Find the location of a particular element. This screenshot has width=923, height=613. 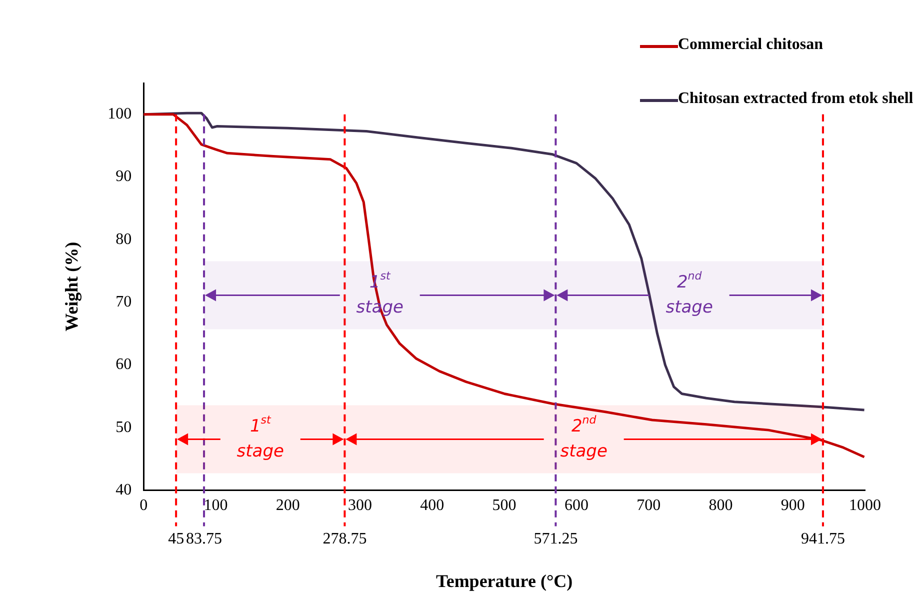

ref-line-label: 45 is located at coordinates (176, 539).